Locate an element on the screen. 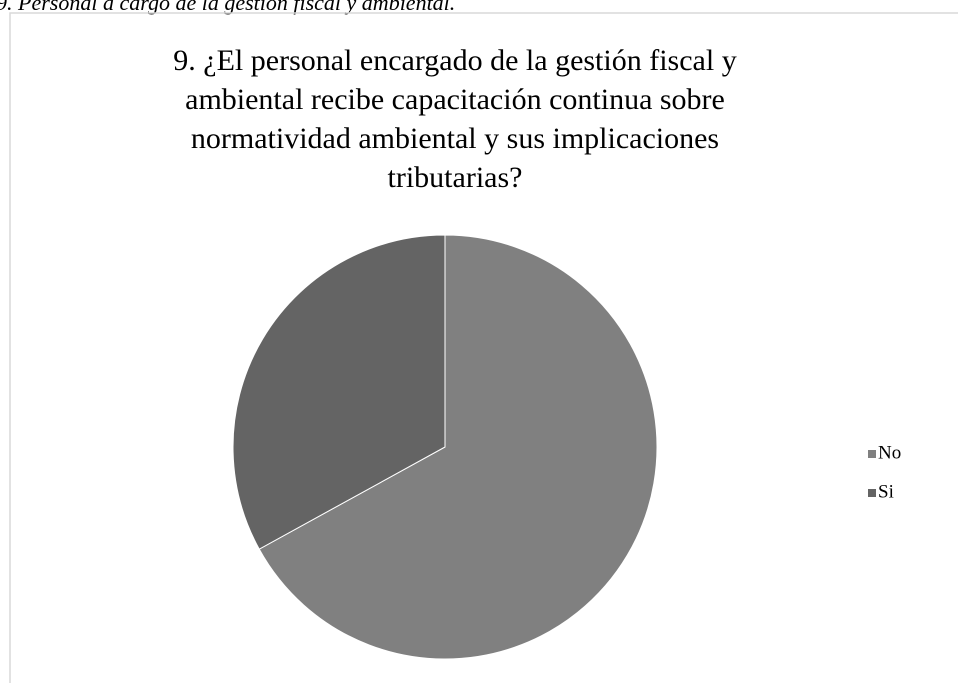 The height and width of the screenshot is (683, 958). chart-title-line: tributarias? is located at coordinates (455, 177).